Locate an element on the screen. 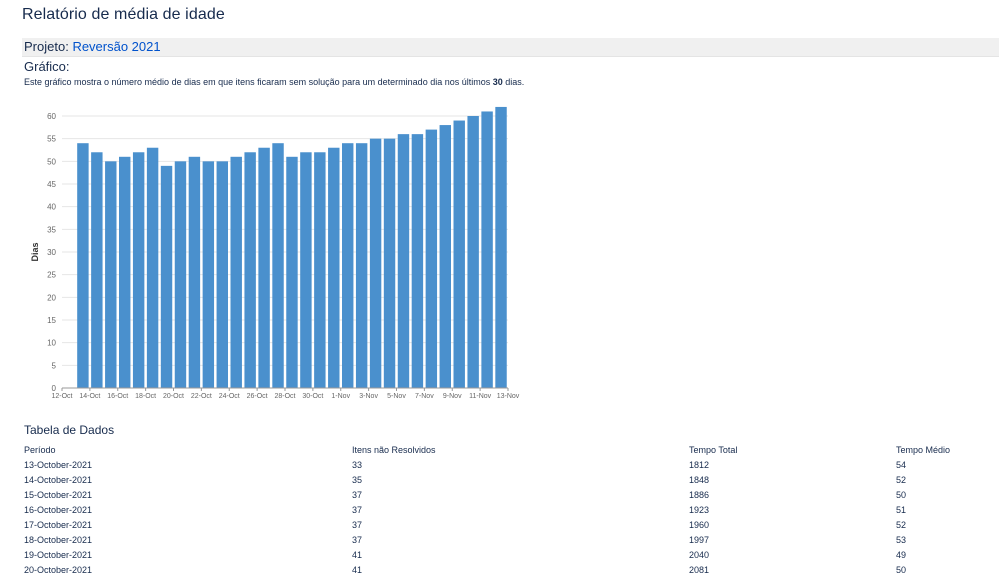 Image resolution: width=999 pixels, height=577 pixels. cell-unresolved: 33 is located at coordinates (357, 464).